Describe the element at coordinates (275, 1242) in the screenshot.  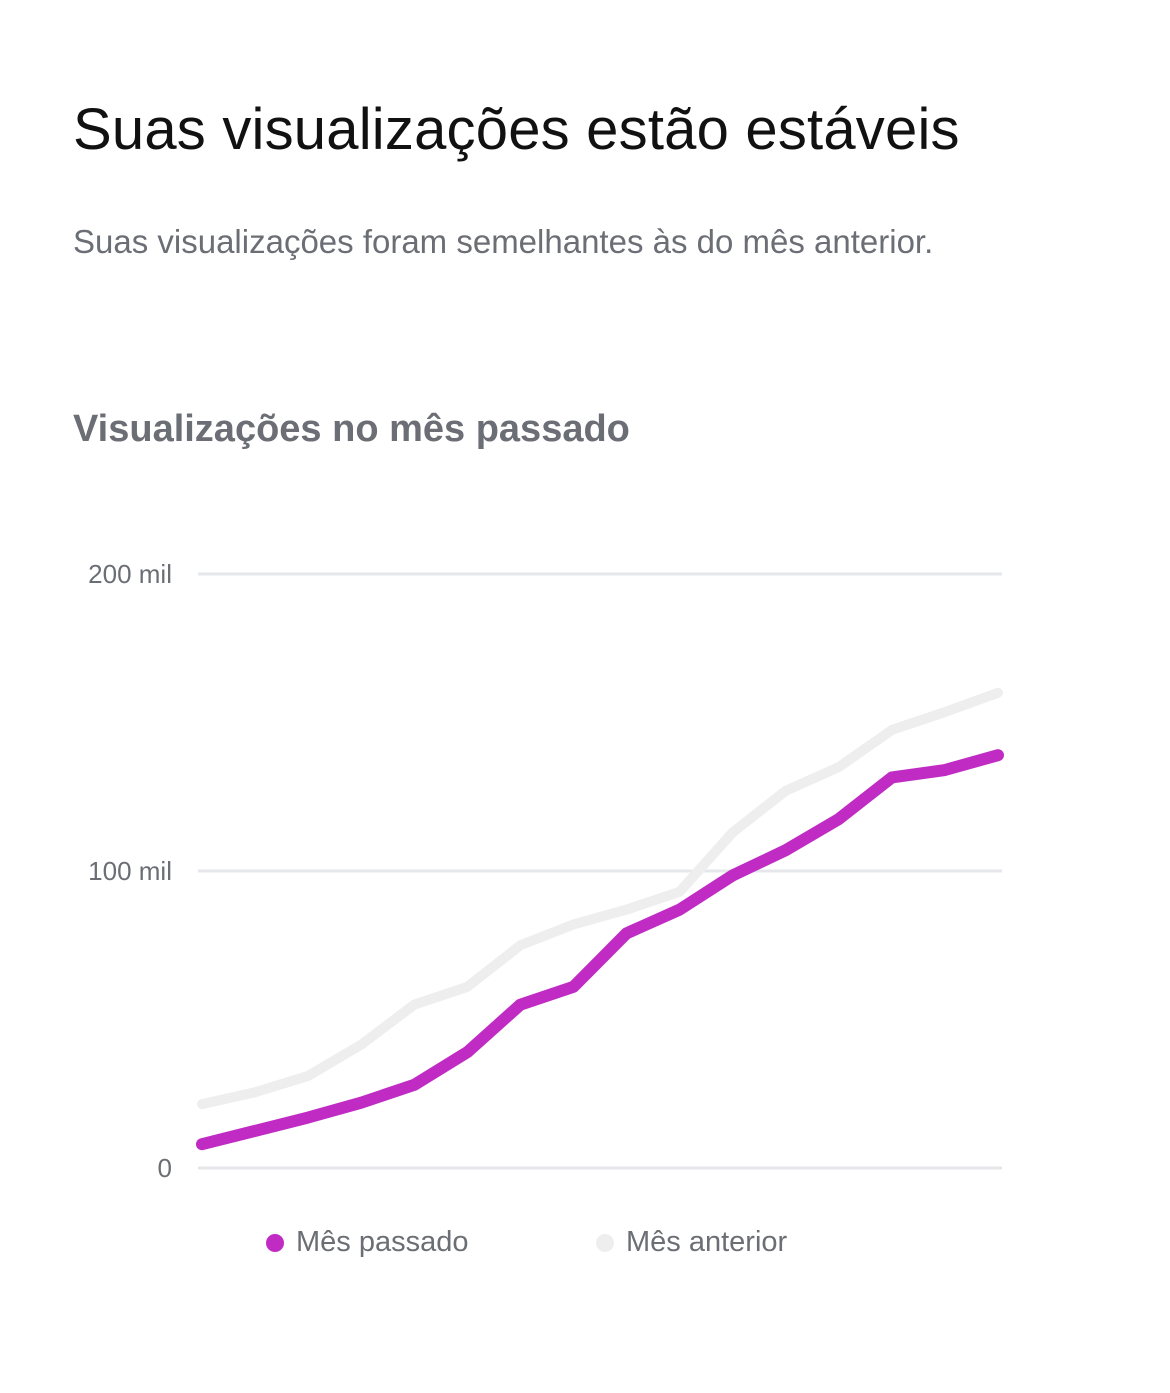
I see `legend-dot-last-month-icon` at that location.